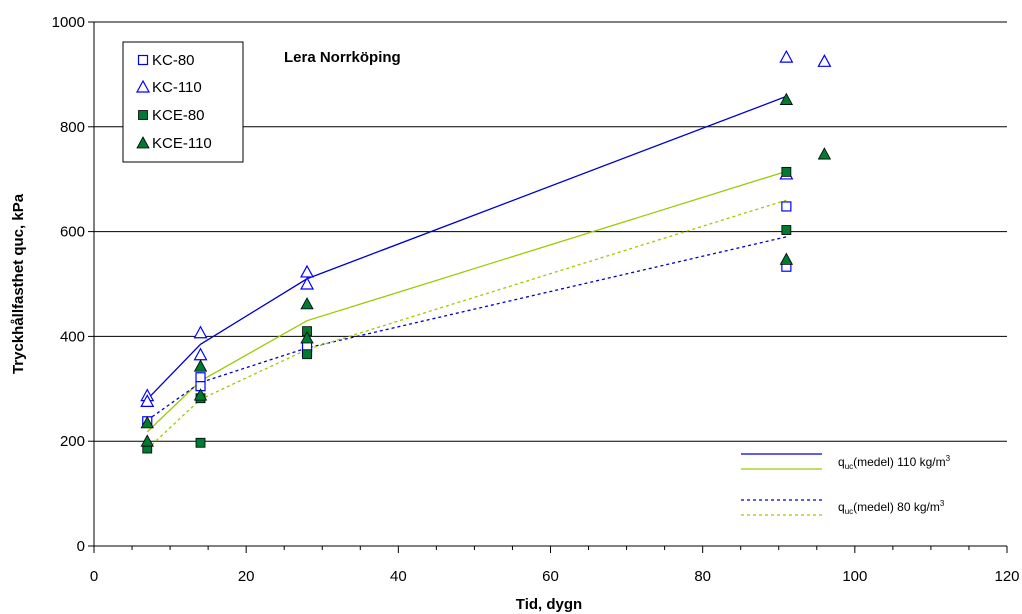 The height and width of the screenshot is (614, 1022). Describe the element at coordinates (899, 462) in the screenshot. I see `trend-legend-text: (medel) 110 kg/m` at that location.